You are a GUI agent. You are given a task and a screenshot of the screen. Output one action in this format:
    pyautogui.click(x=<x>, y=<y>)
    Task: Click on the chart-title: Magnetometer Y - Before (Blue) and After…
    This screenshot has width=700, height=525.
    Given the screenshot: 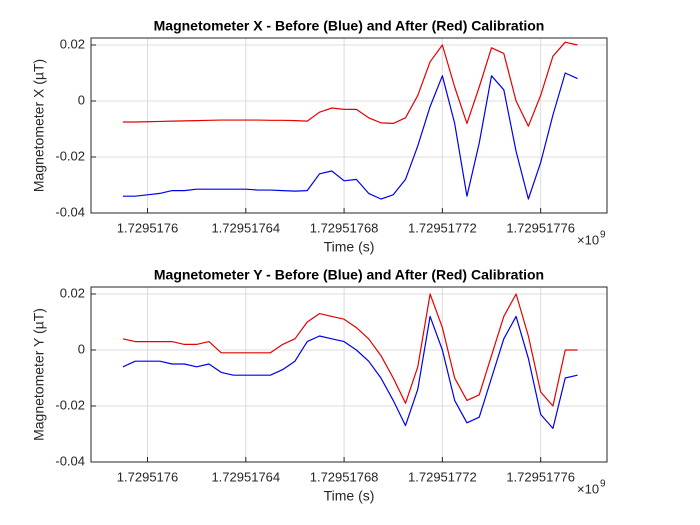 What is the action you would take?
    pyautogui.click(x=349, y=275)
    